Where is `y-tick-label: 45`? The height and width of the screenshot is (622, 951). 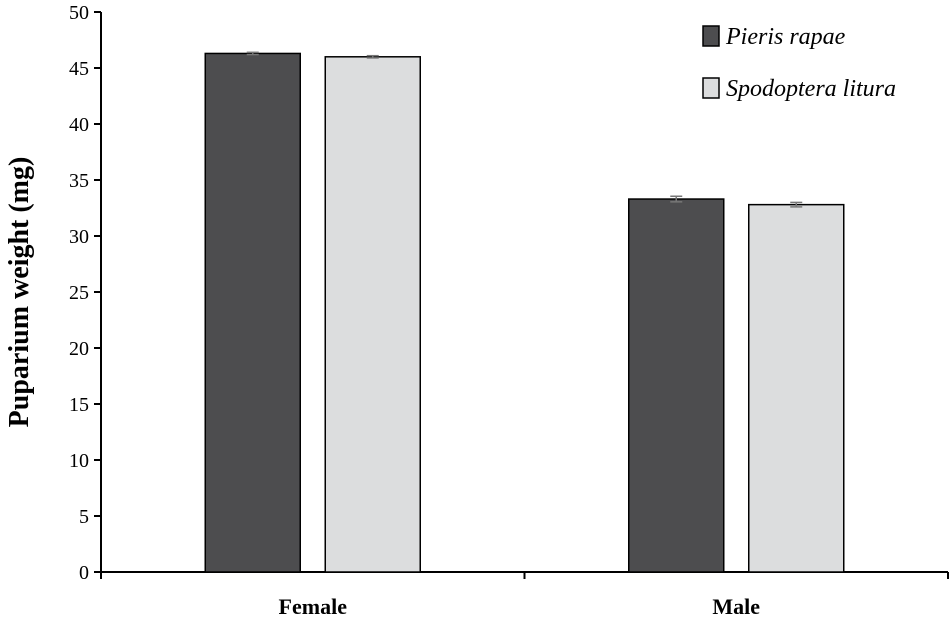 y-tick-label: 45 is located at coordinates (79, 69).